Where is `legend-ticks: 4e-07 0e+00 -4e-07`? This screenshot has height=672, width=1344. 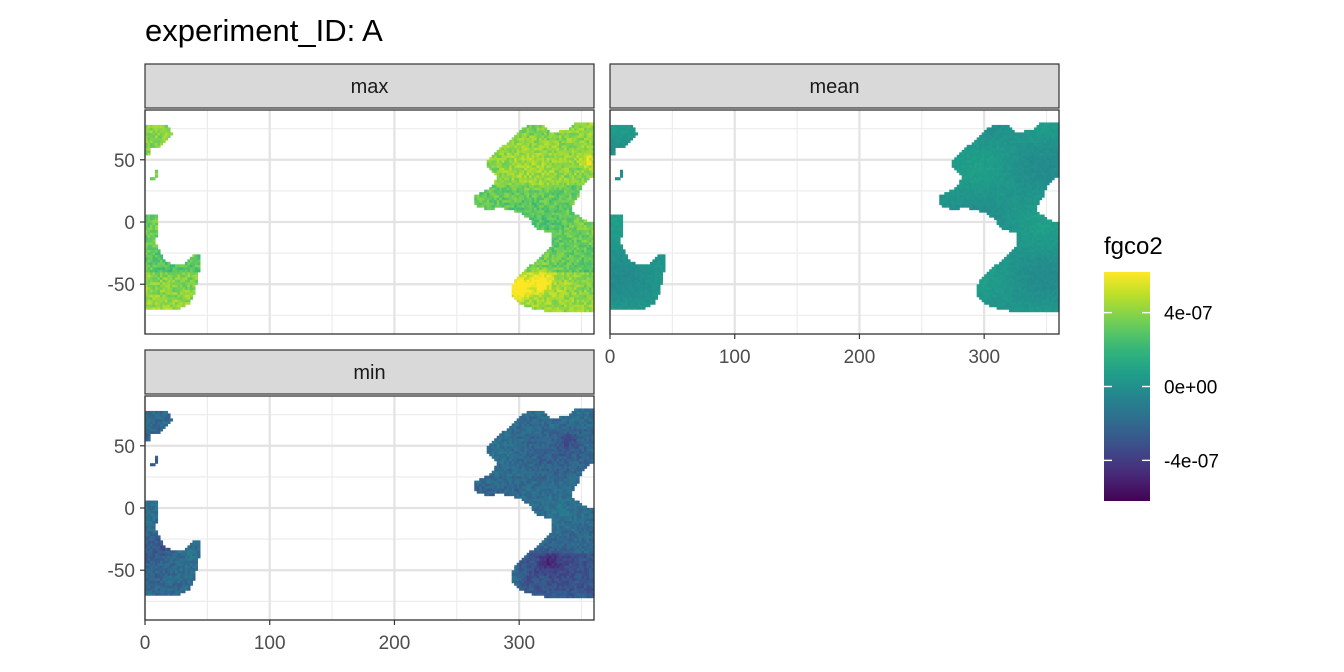
legend-ticks: 4e-07 0e+00 -4e-07 is located at coordinates (1161, 388).